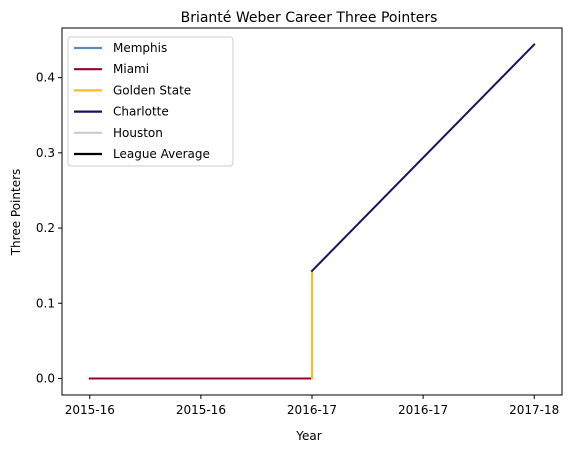 This screenshot has width=573, height=453. What do you see at coordinates (16, 213) in the screenshot?
I see `y-axis-label: Three Pointers` at bounding box center [16, 213].